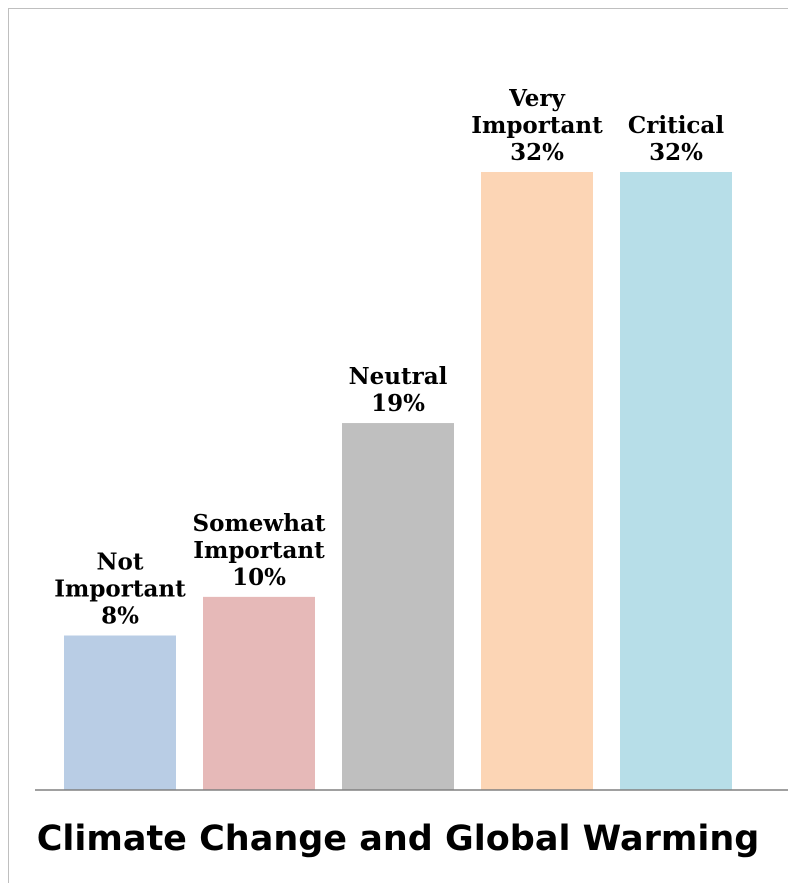 This screenshot has width=788, height=883. What do you see at coordinates (398, 376) in the screenshot?
I see `bar-label-line: Neutral` at bounding box center [398, 376].